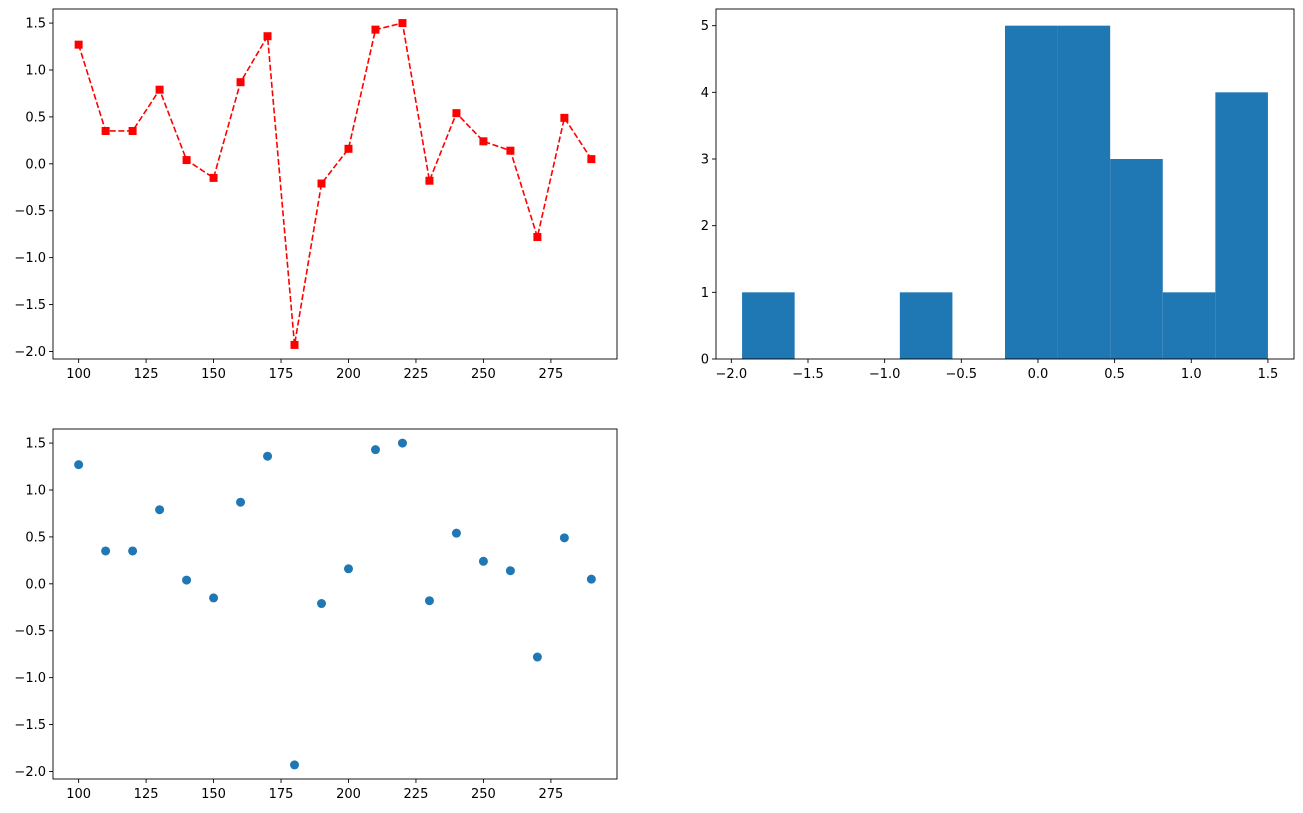 The image size is (1303, 813). I want to click on x-tick-label: 0.5, so click(1114, 374).